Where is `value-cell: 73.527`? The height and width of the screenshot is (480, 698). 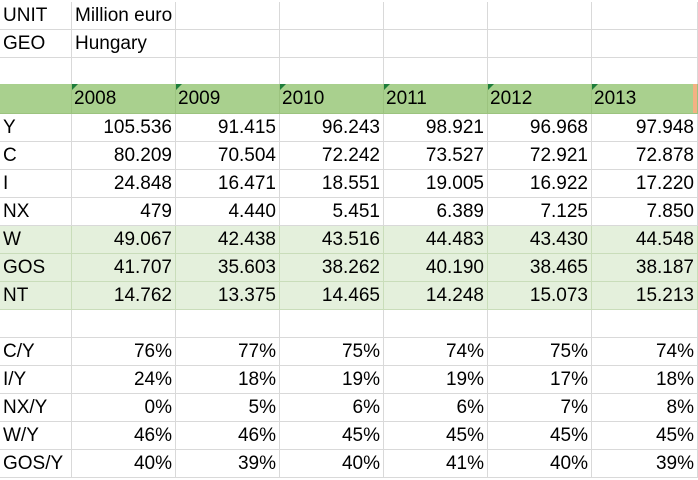
value-cell: 73.527 is located at coordinates (436, 156).